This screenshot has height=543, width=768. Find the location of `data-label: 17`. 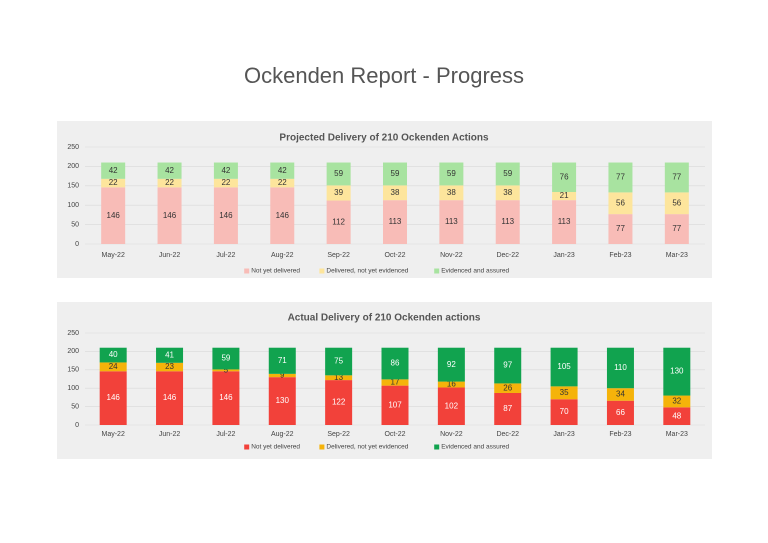

data-label: 17 is located at coordinates (395, 382).